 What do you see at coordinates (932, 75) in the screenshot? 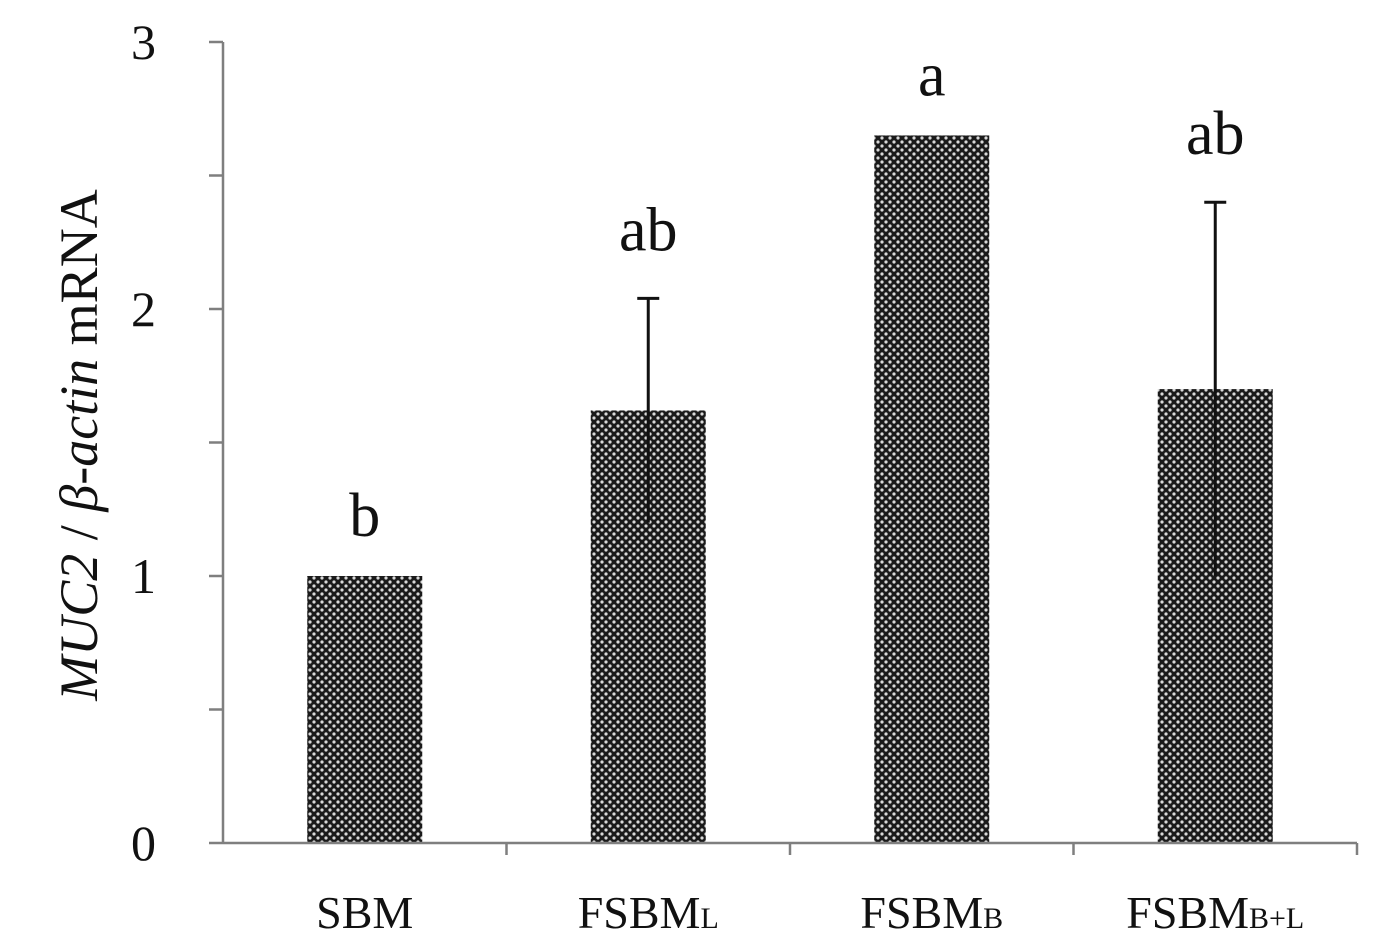
I see `significance-label: a` at bounding box center [932, 75].